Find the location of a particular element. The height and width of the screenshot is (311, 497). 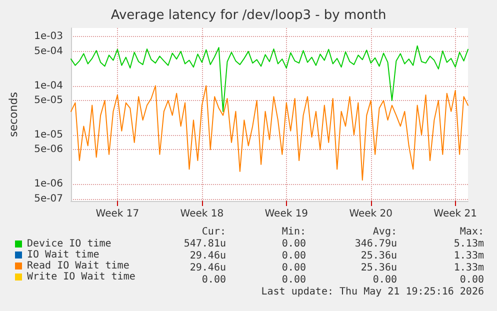

legend-label: IO Wait time is located at coordinates (63, 255).